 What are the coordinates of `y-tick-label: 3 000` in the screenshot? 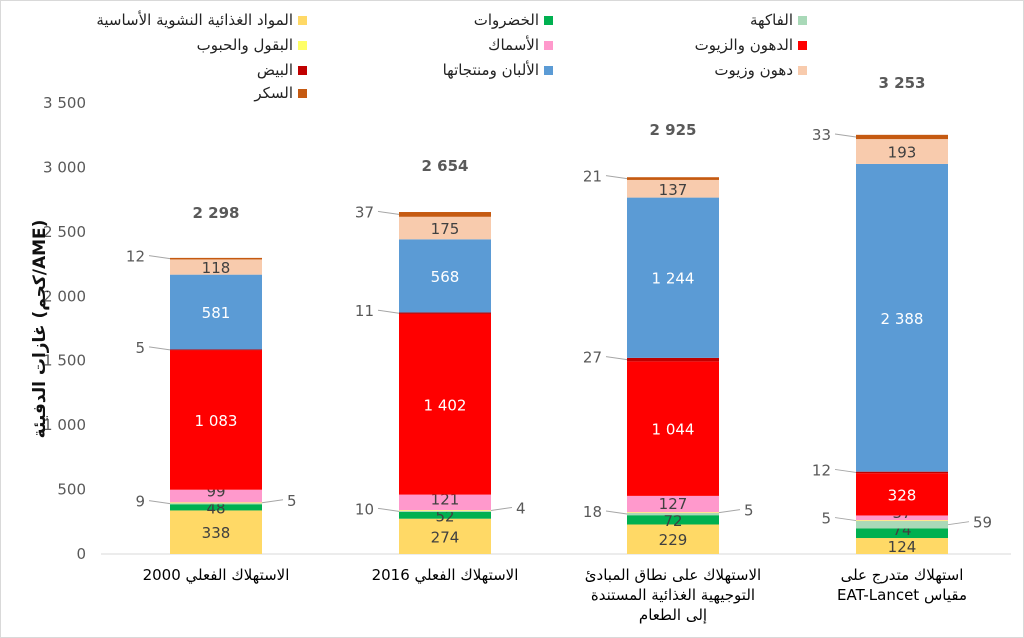 It's located at (64, 167).